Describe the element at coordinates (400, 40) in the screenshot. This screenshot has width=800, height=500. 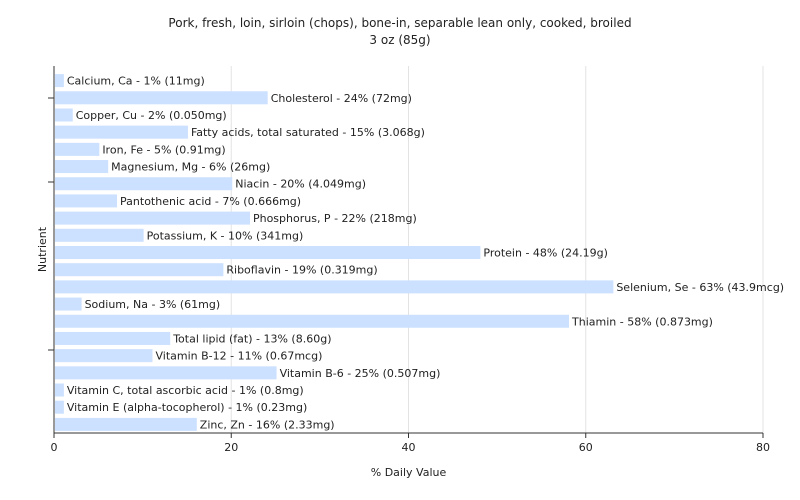
I see `chart-subtitle: 3 oz (85g)` at that location.